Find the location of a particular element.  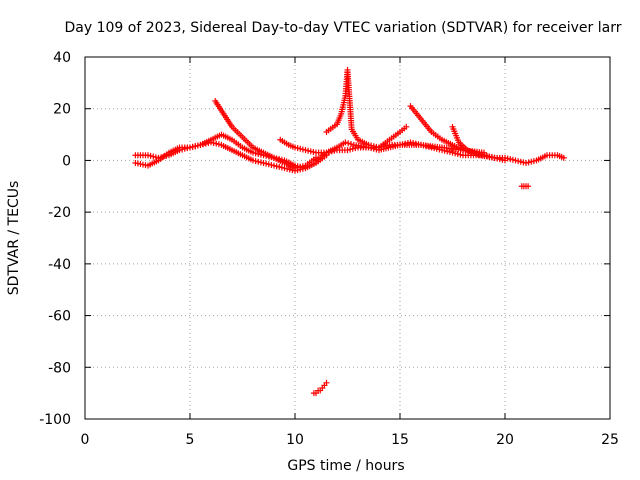

x-tick-label: 10 is located at coordinates (295, 440).